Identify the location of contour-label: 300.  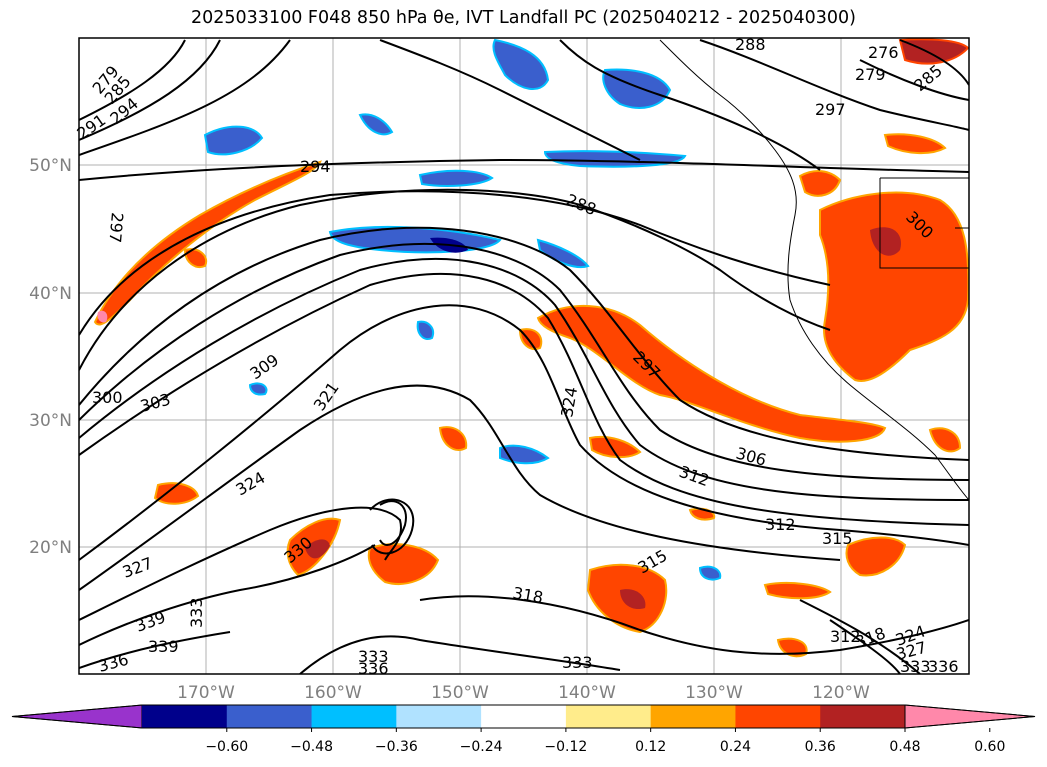
(107, 397).